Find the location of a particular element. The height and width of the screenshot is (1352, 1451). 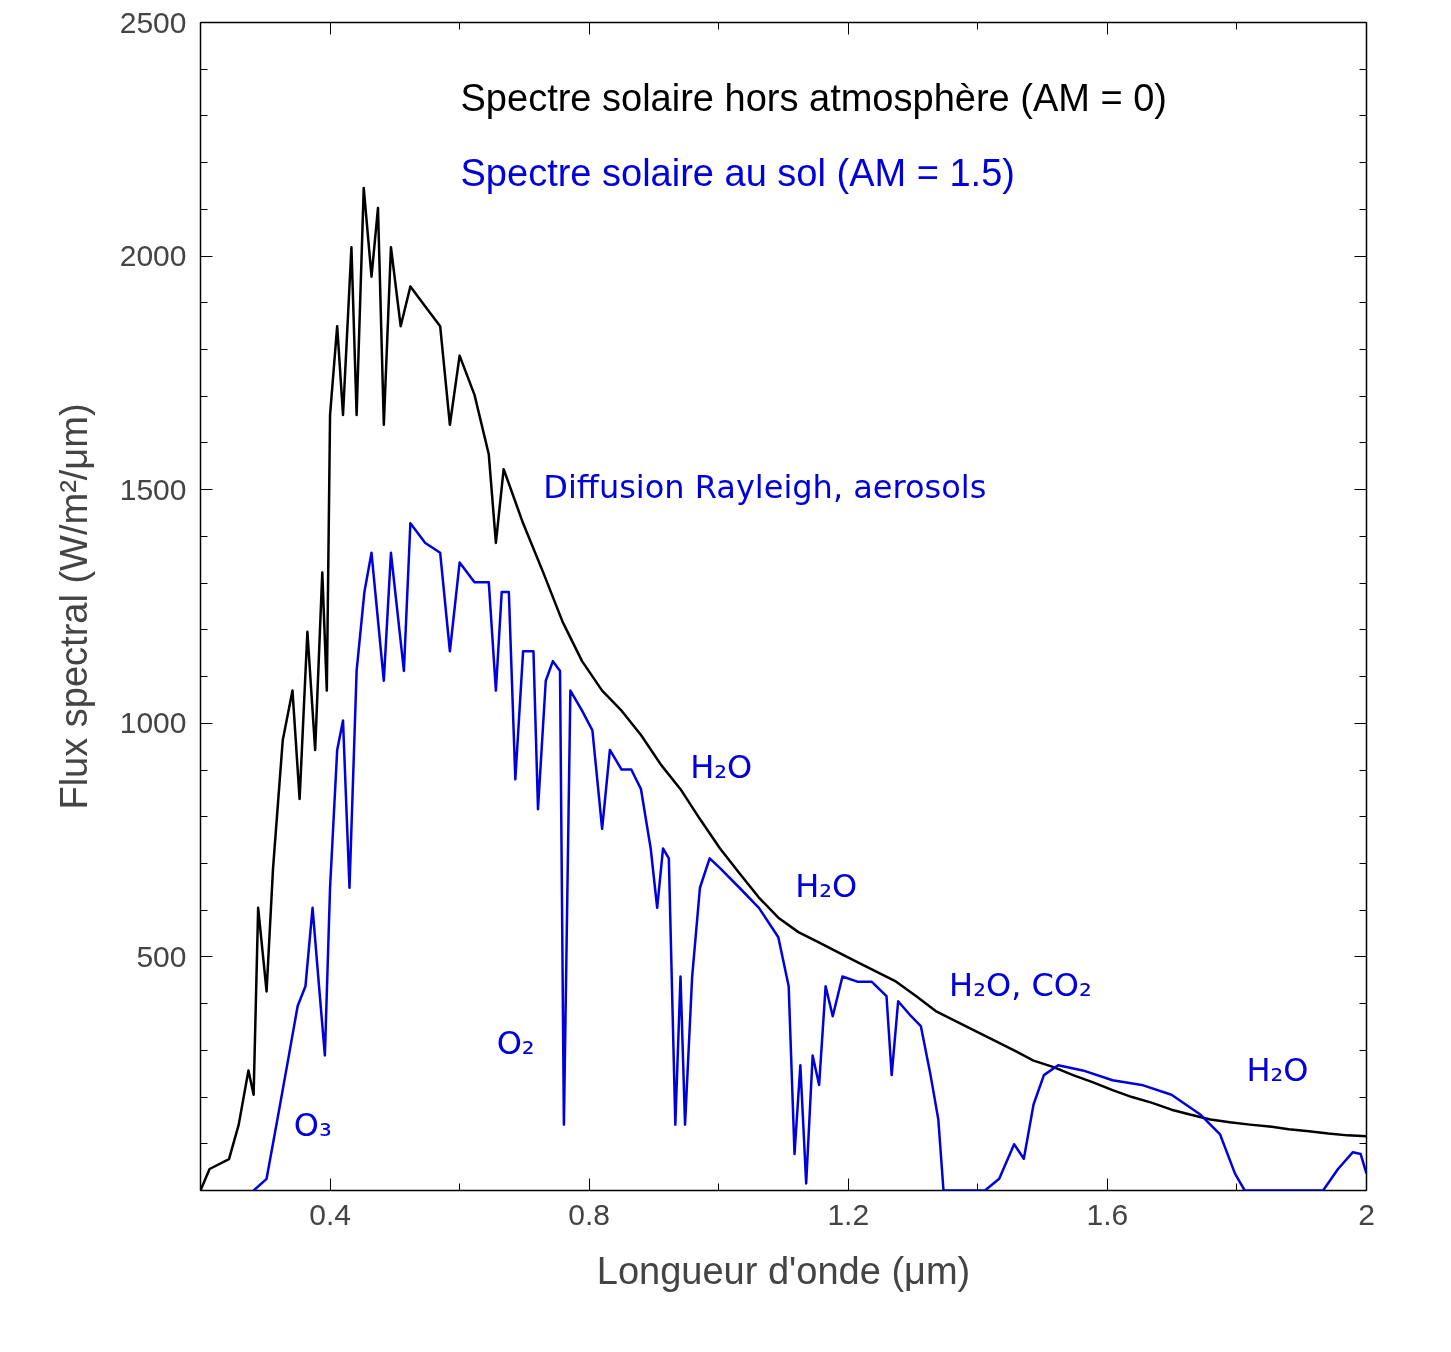

x-axis-title: Longueur d'onde (μm) is located at coordinates (783, 1270).